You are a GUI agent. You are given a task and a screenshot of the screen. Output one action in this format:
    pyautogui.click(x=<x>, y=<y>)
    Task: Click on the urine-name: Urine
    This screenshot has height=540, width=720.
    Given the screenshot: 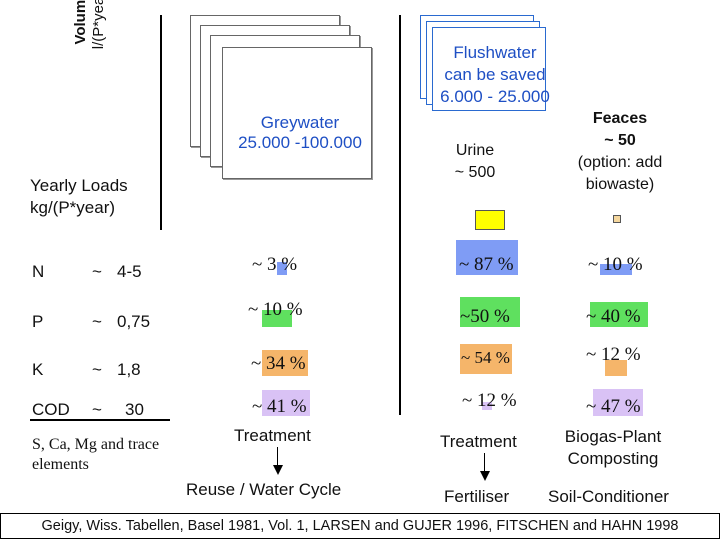 What is the action you would take?
    pyautogui.click(x=475, y=150)
    